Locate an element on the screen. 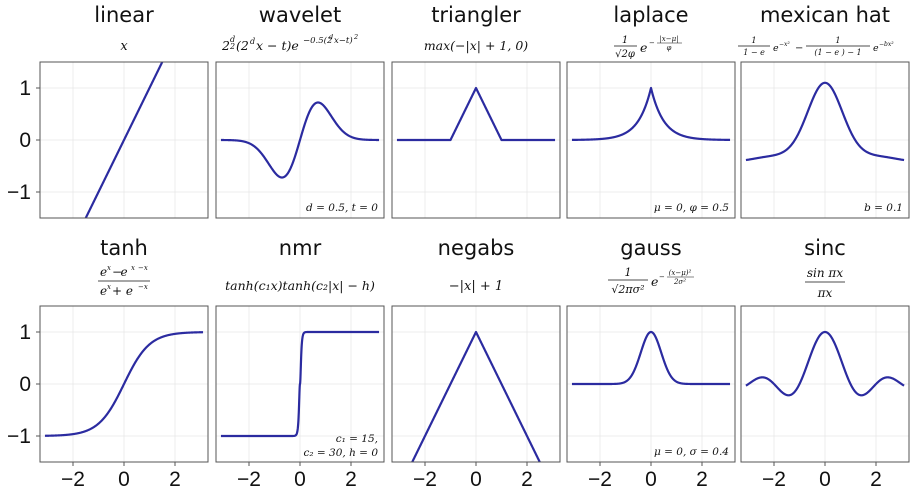  x-axis-panel-negabs: −2 0 2 is located at coordinates (473, 479).